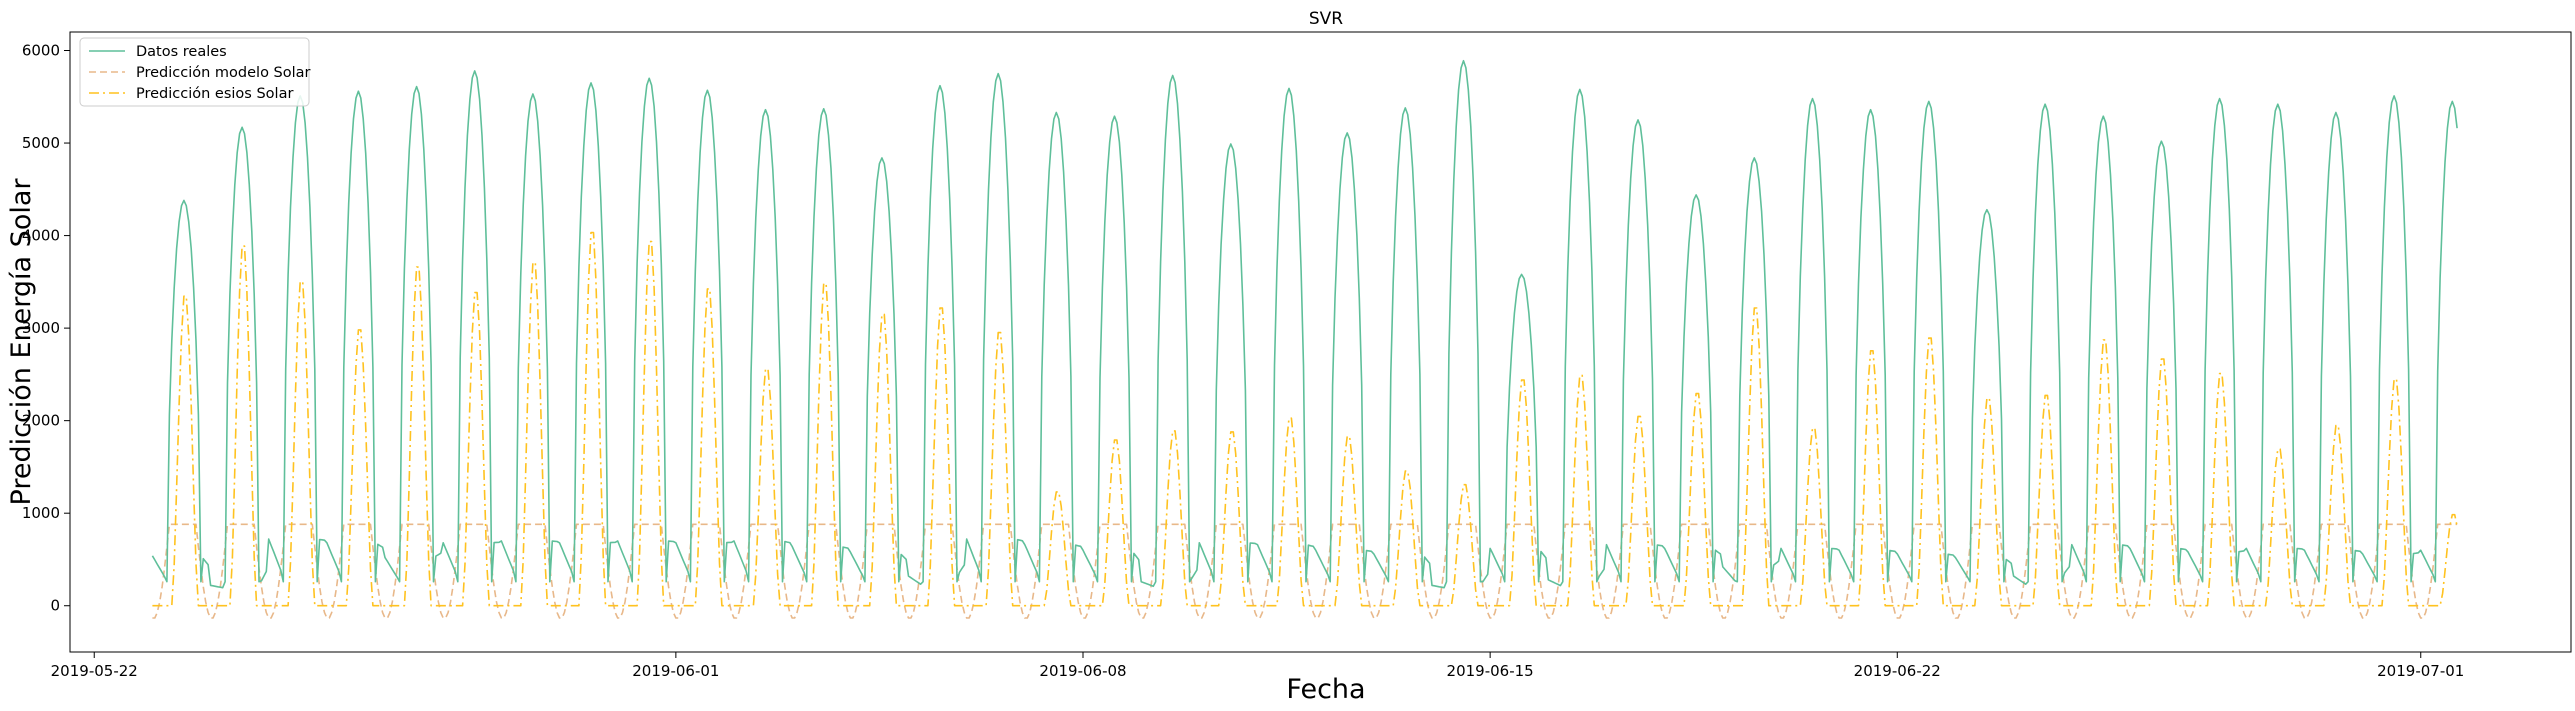 The image size is (2575, 711). Describe the element at coordinates (41, 236) in the screenshot. I see `y-tick-label: 4000` at that location.